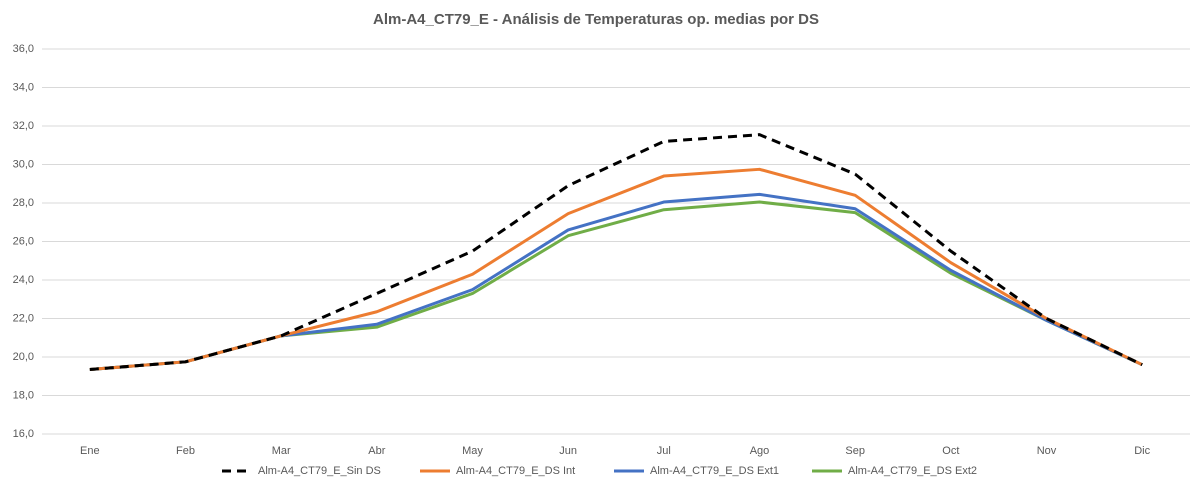 This screenshot has height=487, width=1193. I want to click on y-tick-label: 20,0, so click(23, 357).